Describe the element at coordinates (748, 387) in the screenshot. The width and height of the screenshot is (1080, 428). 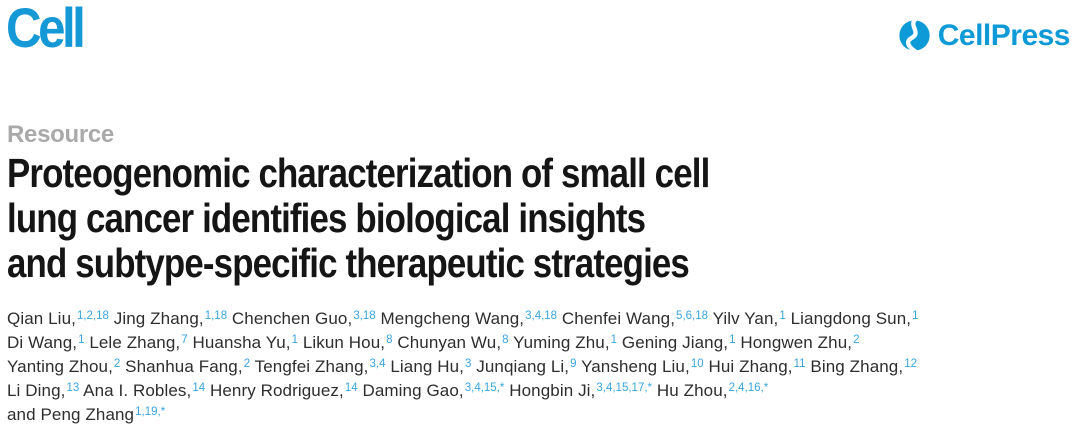
I see `author-affiliation-superscript: 2,4,16,*` at that location.